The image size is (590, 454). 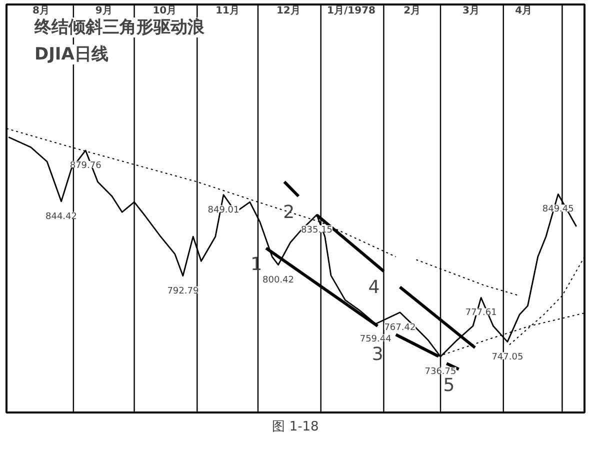 What do you see at coordinates (41, 11) in the screenshot?
I see `x-tick-label: 8月` at bounding box center [41, 11].